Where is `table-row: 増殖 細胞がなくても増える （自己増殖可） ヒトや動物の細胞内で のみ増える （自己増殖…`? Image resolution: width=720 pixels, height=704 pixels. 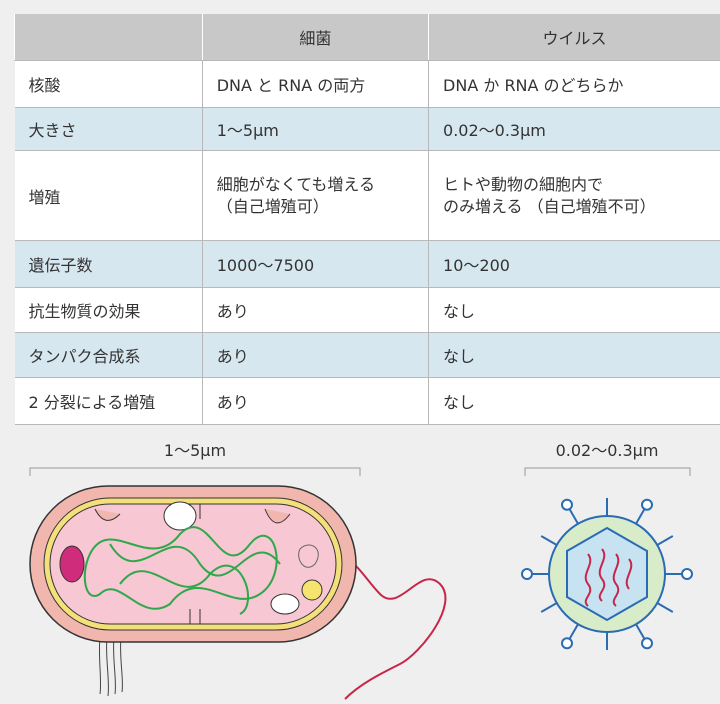 table-row: 増殖 細胞がなくても増える （自己増殖可） ヒトや動物の細胞内で のみ増える （自己増殖… is located at coordinates (367, 195).